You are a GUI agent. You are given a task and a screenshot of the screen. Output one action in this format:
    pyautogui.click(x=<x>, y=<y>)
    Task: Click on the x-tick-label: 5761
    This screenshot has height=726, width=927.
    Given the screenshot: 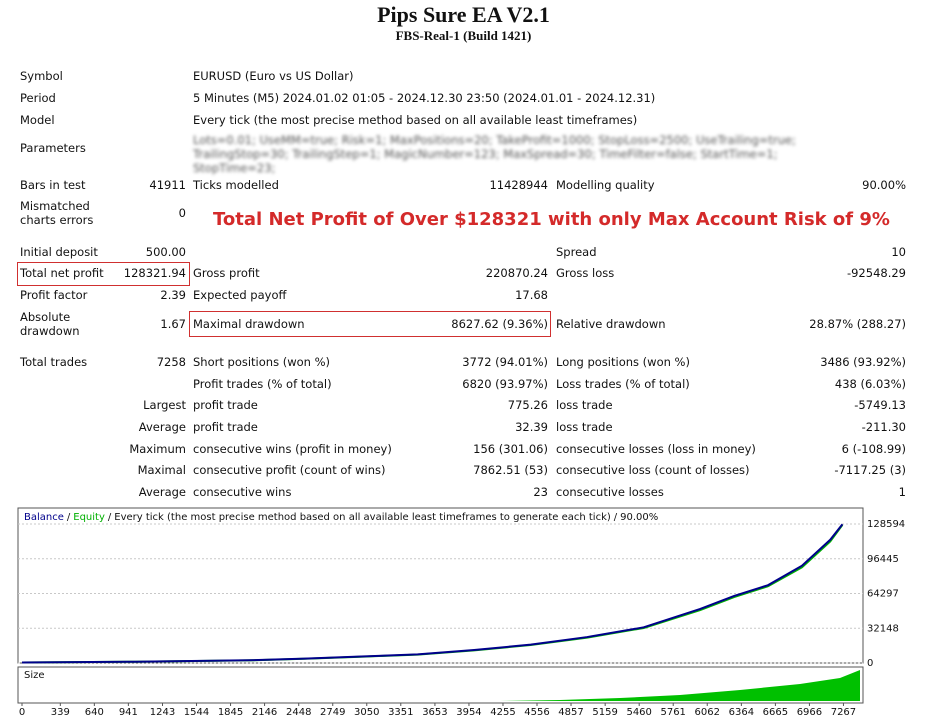 What is the action you would take?
    pyautogui.click(x=672, y=712)
    